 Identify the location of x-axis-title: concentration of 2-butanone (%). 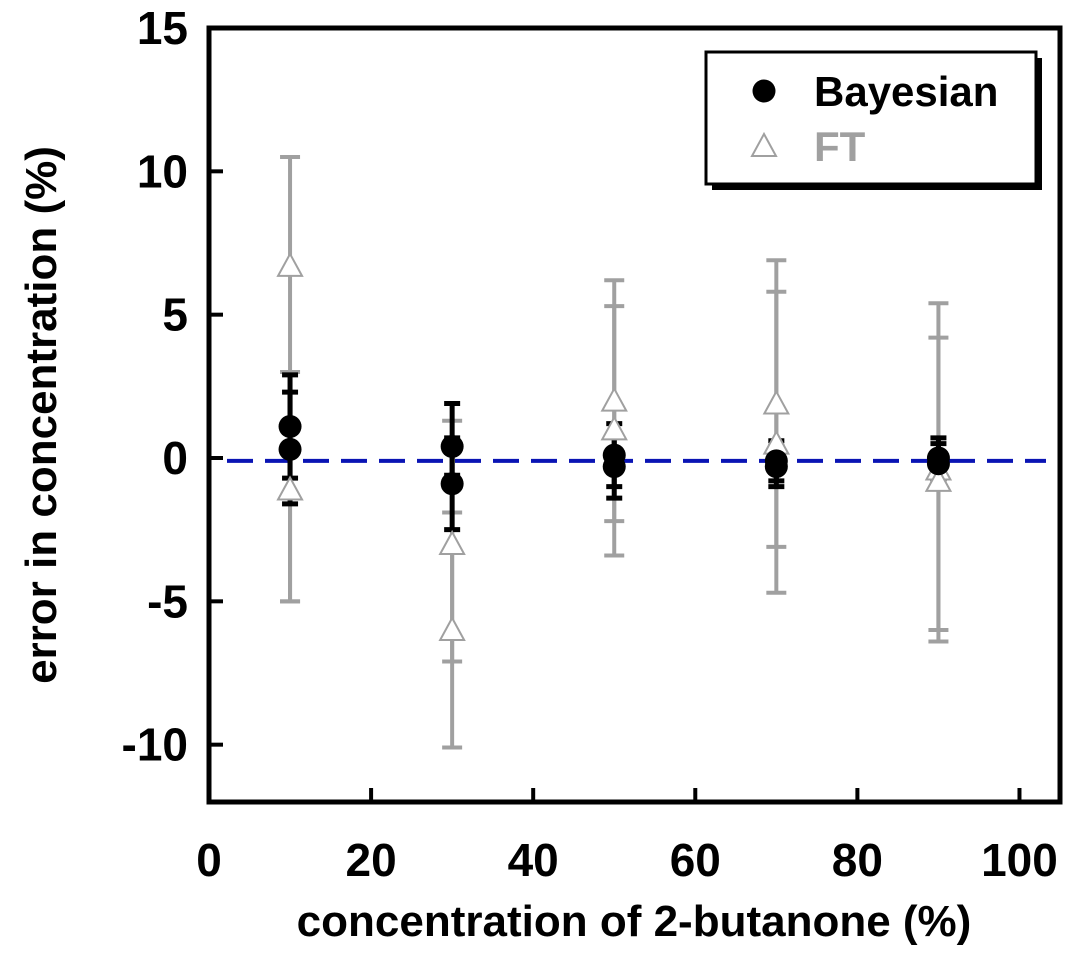
(634, 921).